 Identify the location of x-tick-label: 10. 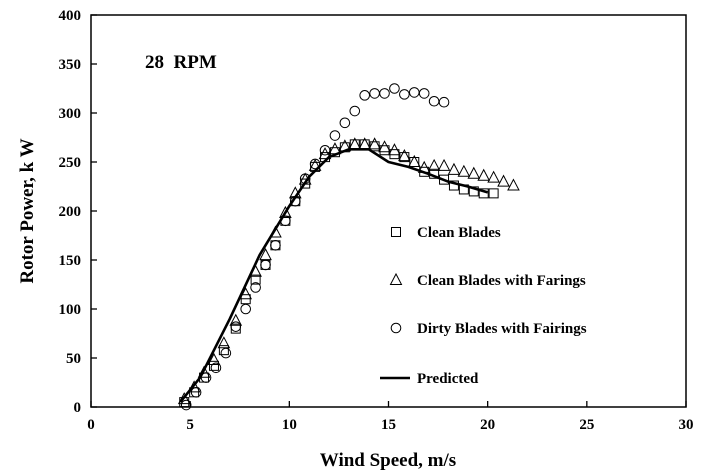
(289, 425).